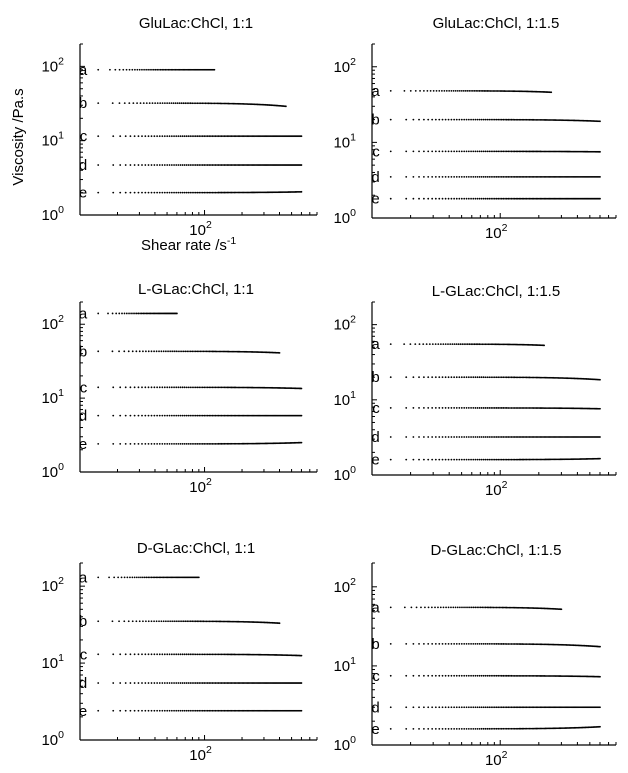 This screenshot has height=773, width=628. I want to click on y-tick-label: 101, so click(344, 399).